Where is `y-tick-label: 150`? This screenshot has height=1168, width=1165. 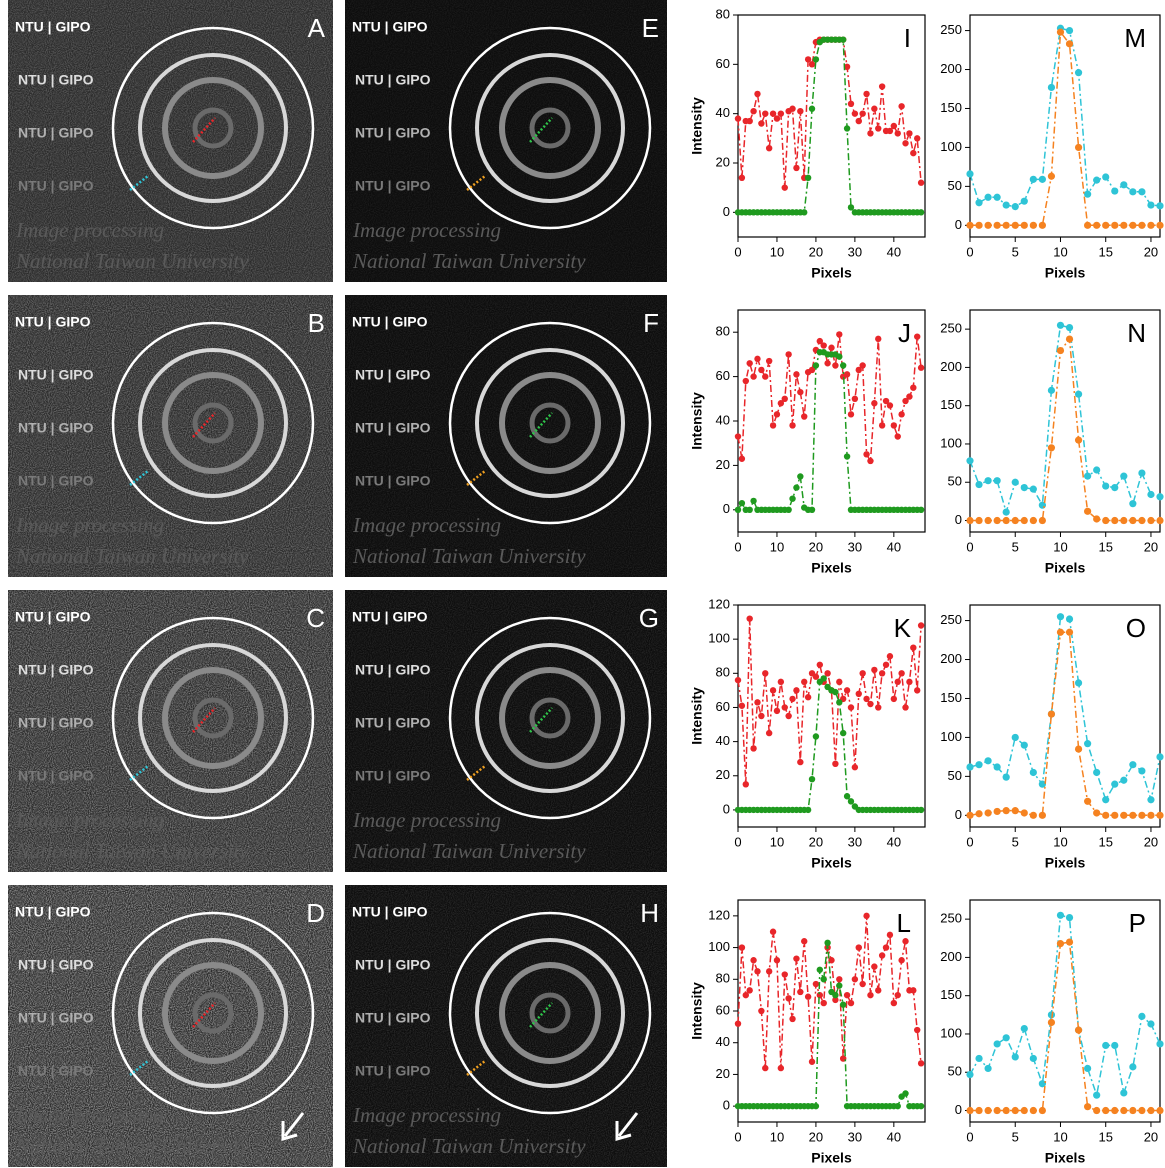 y-tick-label: 150 is located at coordinates (951, 404).